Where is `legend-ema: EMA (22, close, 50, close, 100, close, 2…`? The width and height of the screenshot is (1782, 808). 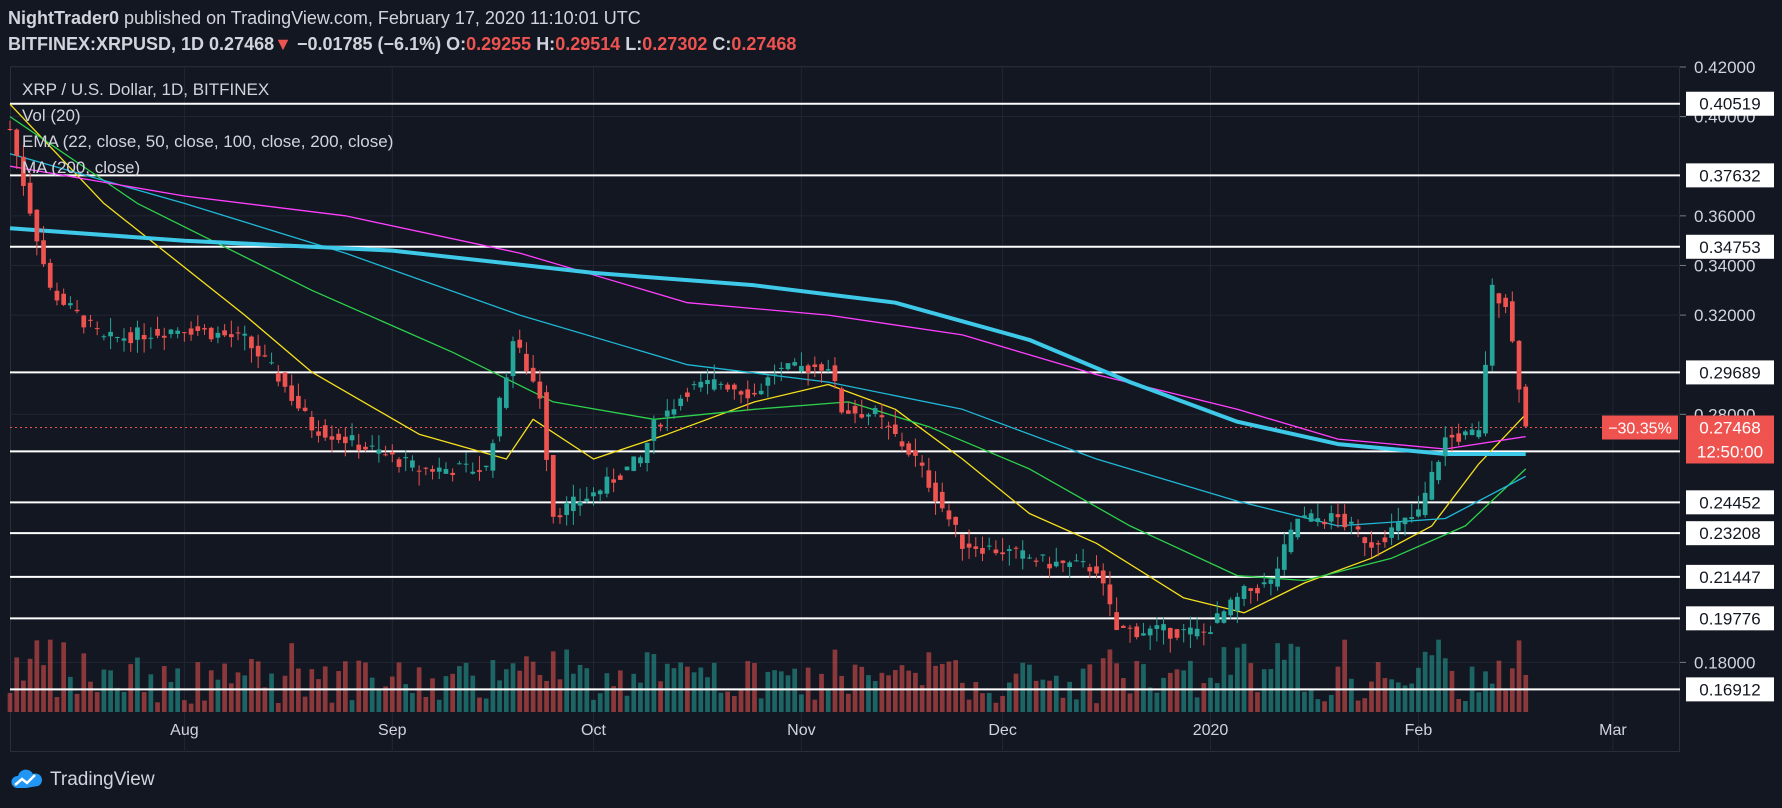 legend-ema: EMA (22, close, 50, close, 100, close, 2… is located at coordinates (208, 141).